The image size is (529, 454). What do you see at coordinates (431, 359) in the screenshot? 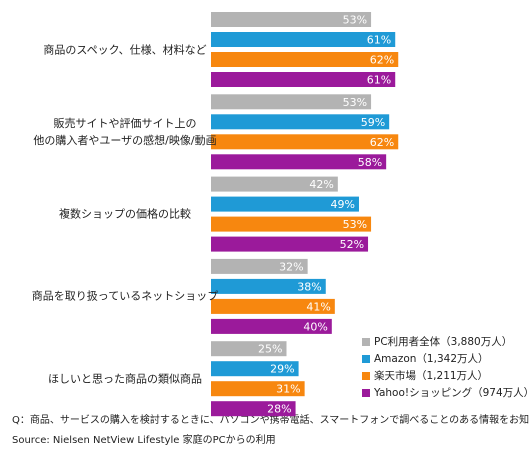
I see `legend-label: Amazon（1,342万人）` at bounding box center [431, 359].